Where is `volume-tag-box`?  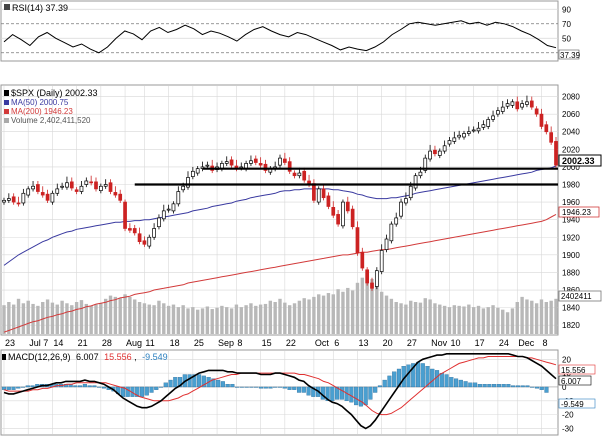
volume-tag-box is located at coordinates (580, 296).